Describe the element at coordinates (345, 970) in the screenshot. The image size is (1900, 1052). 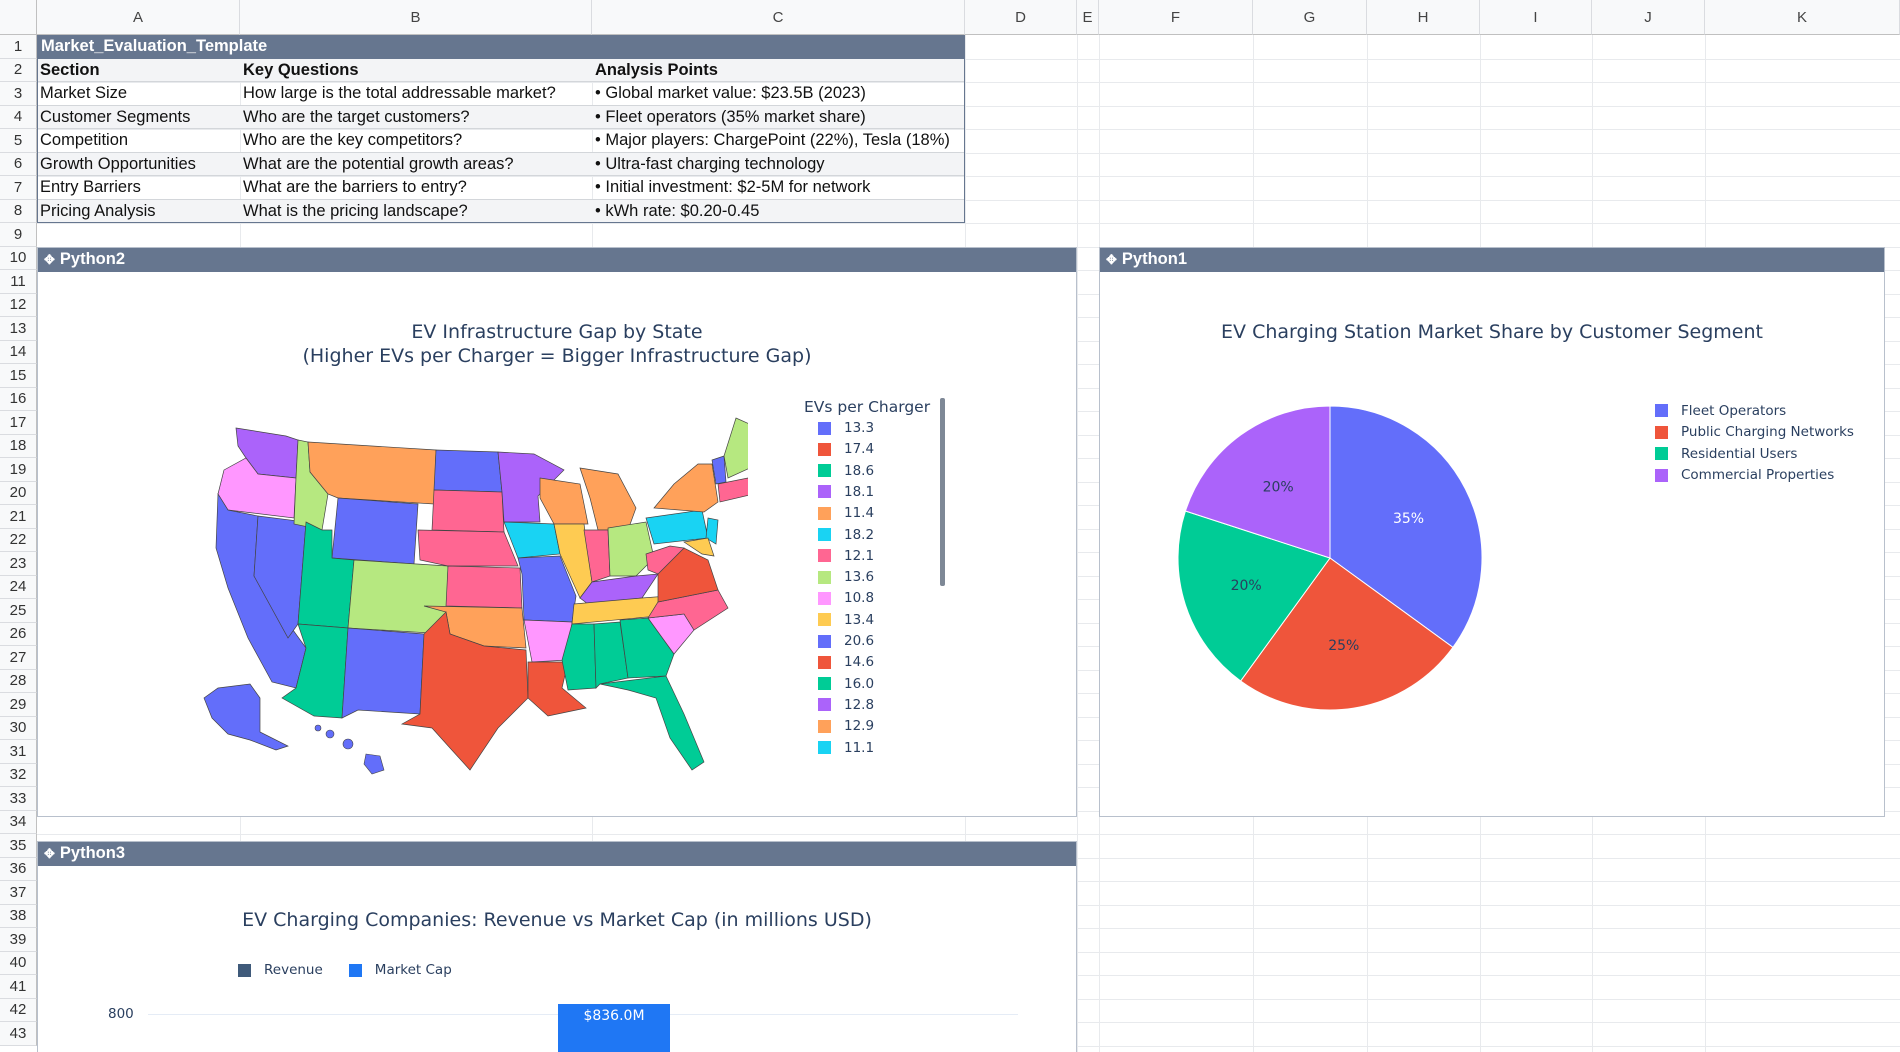
I see `bar-legend: Revenue Market Cap` at that location.